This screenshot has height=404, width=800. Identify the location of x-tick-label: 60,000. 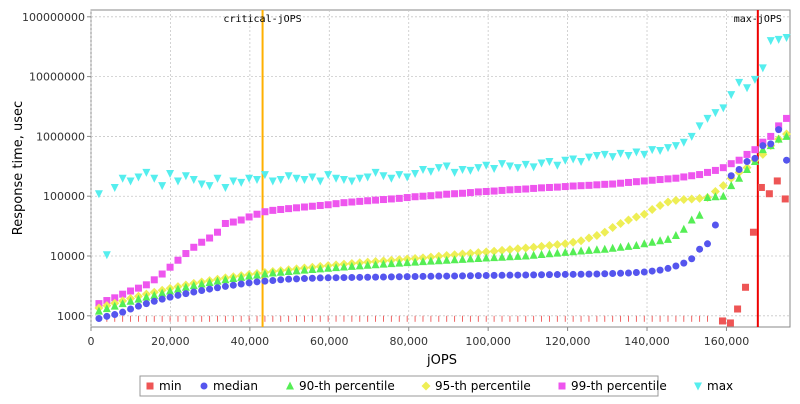
(329, 341).